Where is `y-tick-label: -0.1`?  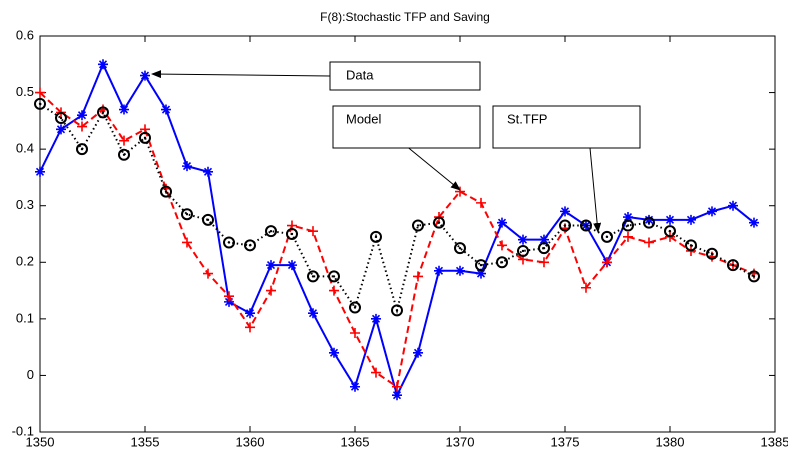
y-tick-label: -0.1 is located at coordinates (23, 430).